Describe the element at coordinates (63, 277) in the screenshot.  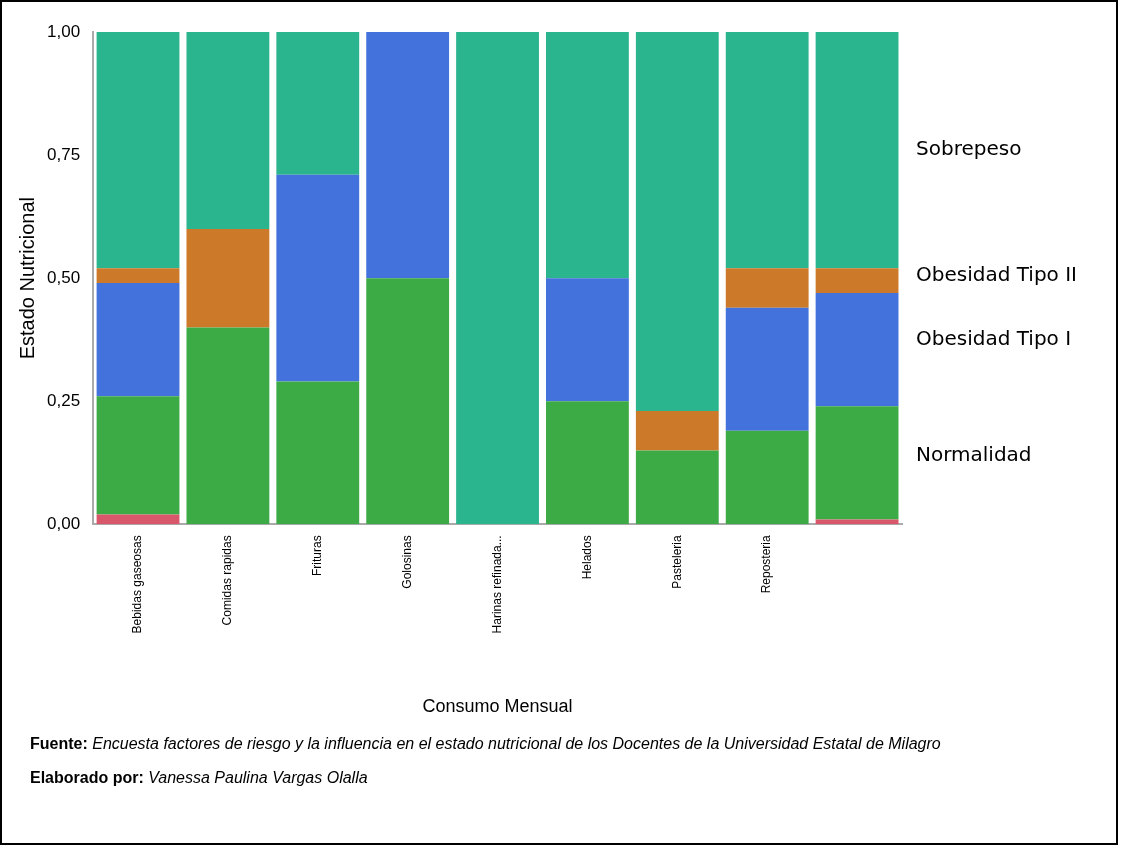
I see `y-tick-label: 0,50` at that location.